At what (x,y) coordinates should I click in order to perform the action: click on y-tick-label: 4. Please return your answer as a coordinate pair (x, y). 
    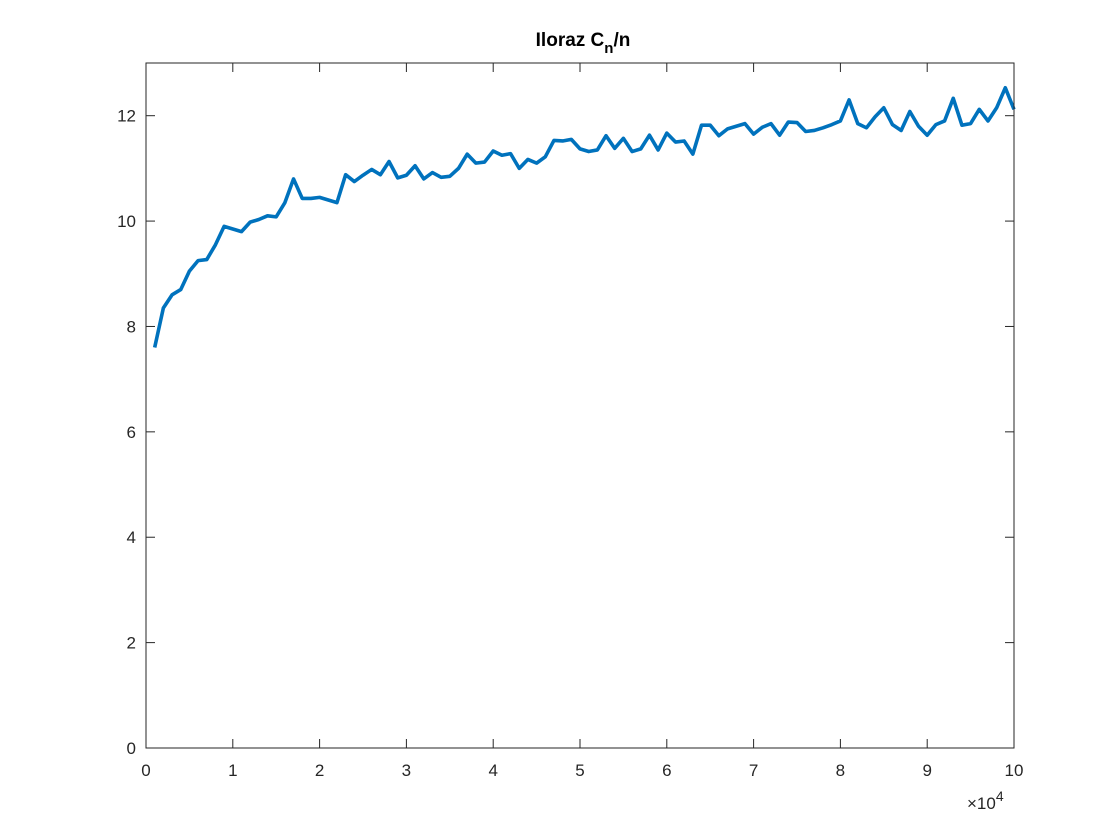
    Looking at the image, I should click on (131, 537).